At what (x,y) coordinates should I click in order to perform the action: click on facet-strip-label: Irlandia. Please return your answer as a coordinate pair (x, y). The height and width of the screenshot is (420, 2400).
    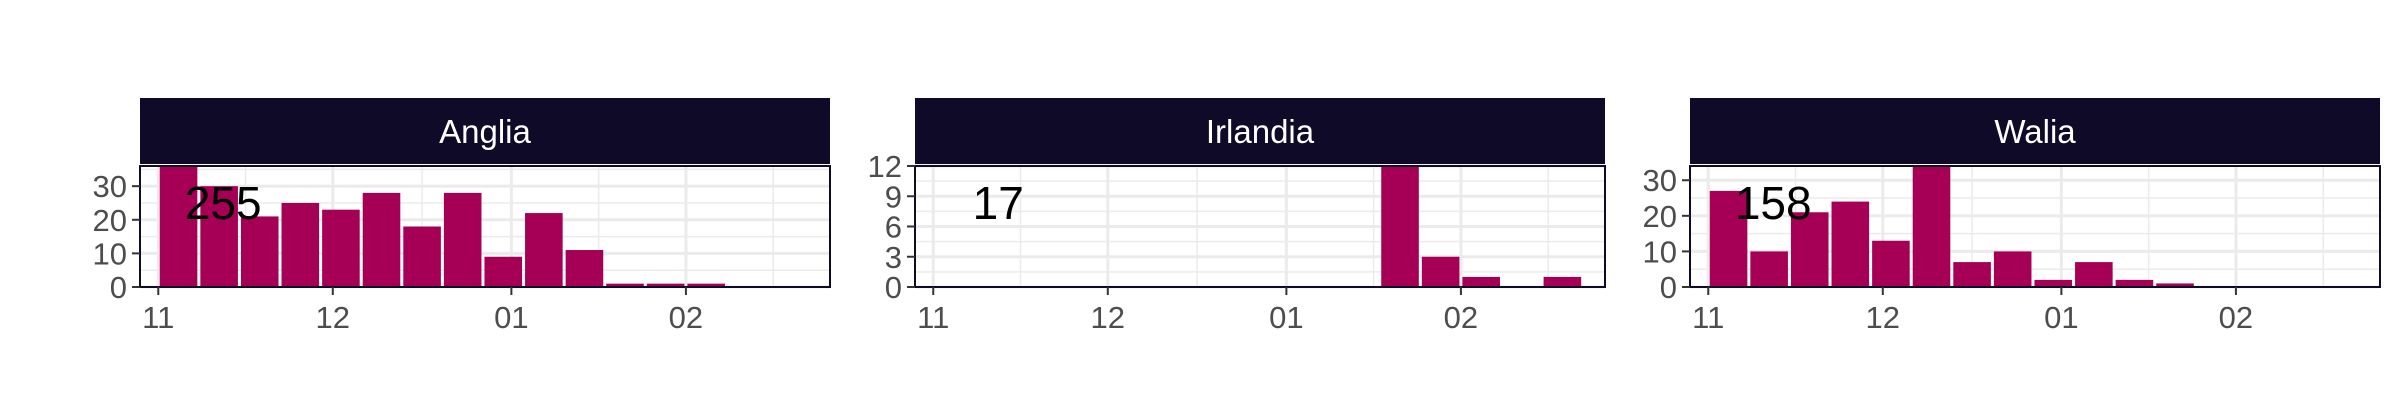
    Looking at the image, I should click on (1260, 131).